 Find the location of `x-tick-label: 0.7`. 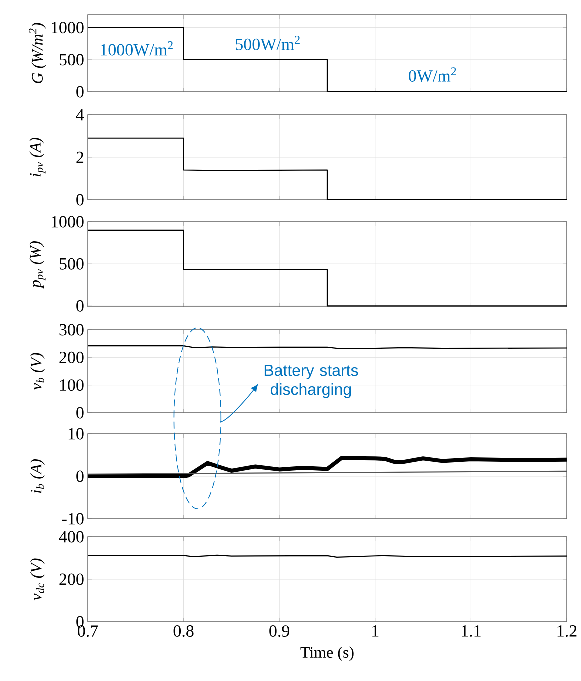

x-tick-label: 0.7 is located at coordinates (88, 632).